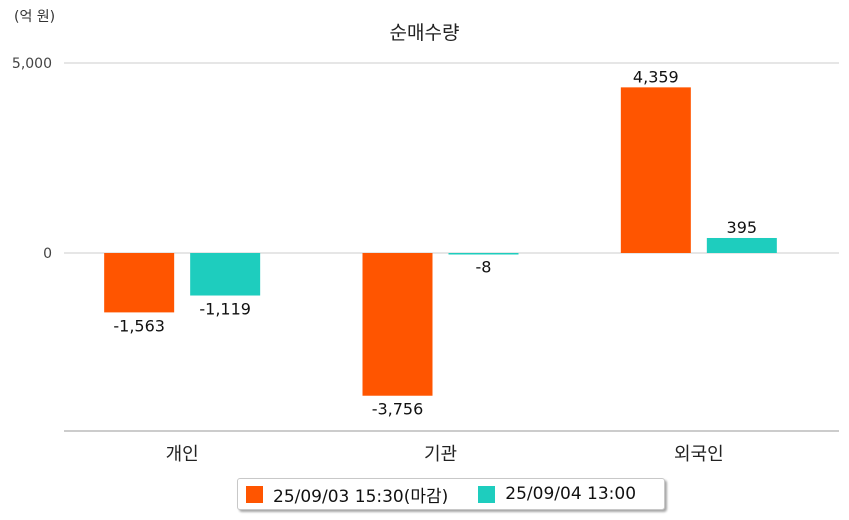 The image size is (849, 520). Describe the element at coordinates (47, 254) in the screenshot. I see `y-tick-label: 0` at that location.